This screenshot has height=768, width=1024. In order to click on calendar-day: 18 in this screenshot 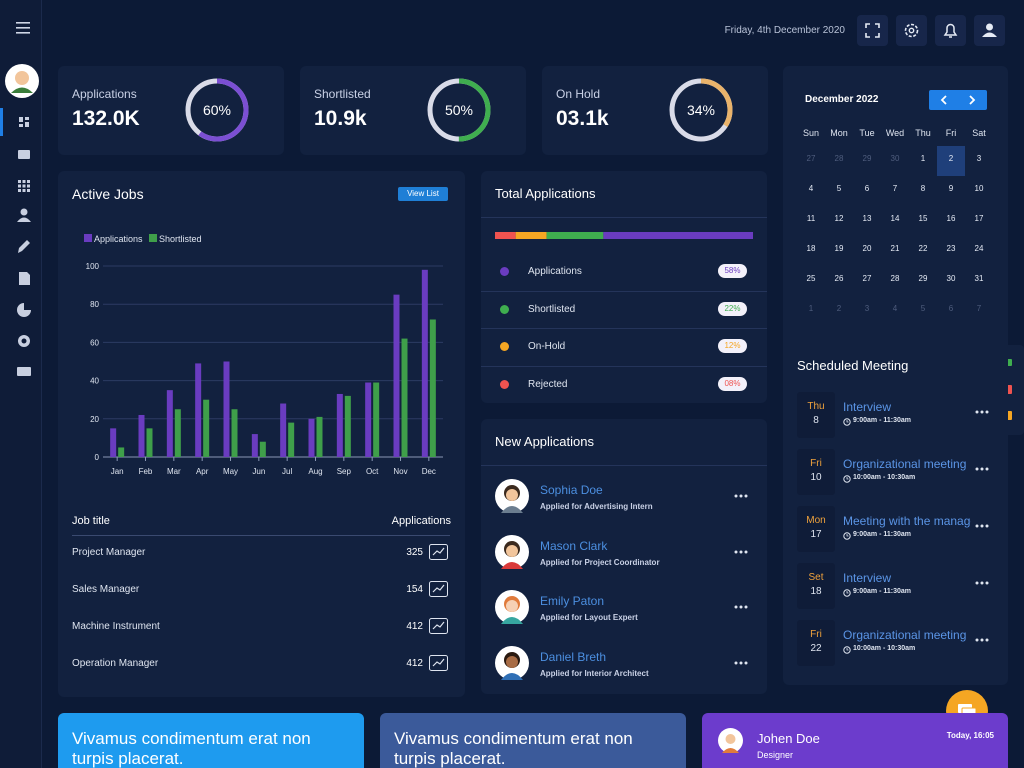, I will do `click(811, 248)`.